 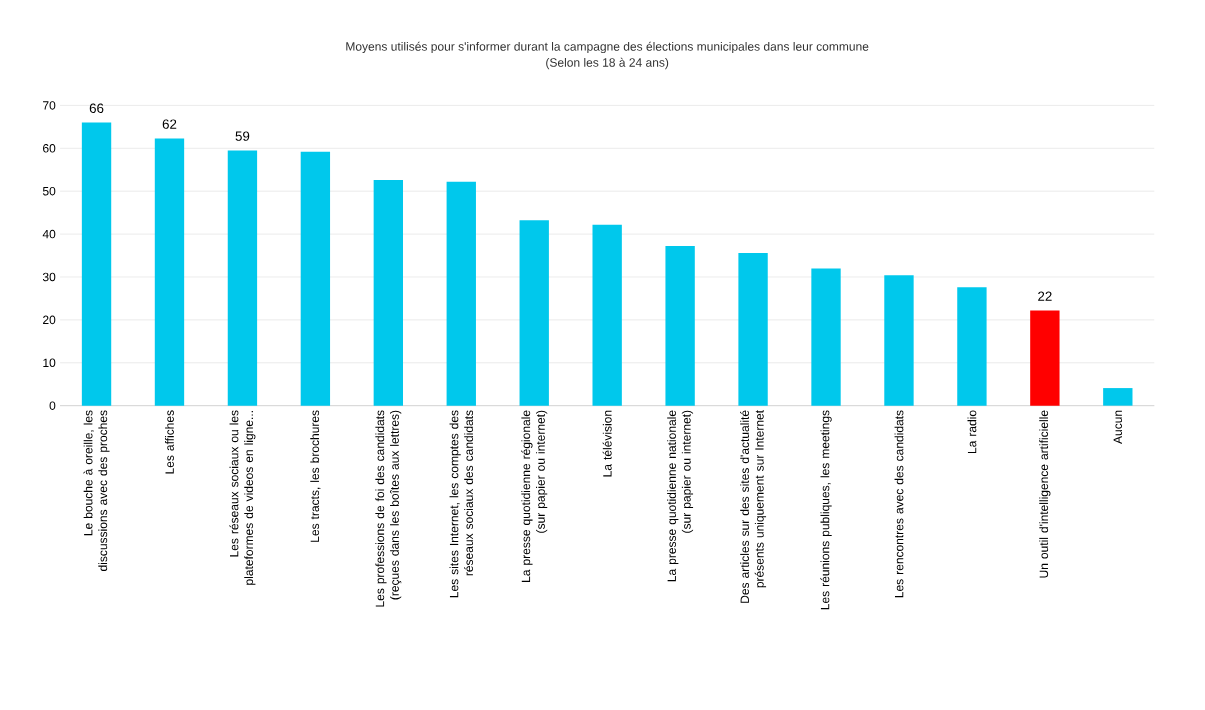 I want to click on x-tick-label: Les professions de foi des candidats (reçues dans les boîtes aux lettres), so click(x=388, y=508).